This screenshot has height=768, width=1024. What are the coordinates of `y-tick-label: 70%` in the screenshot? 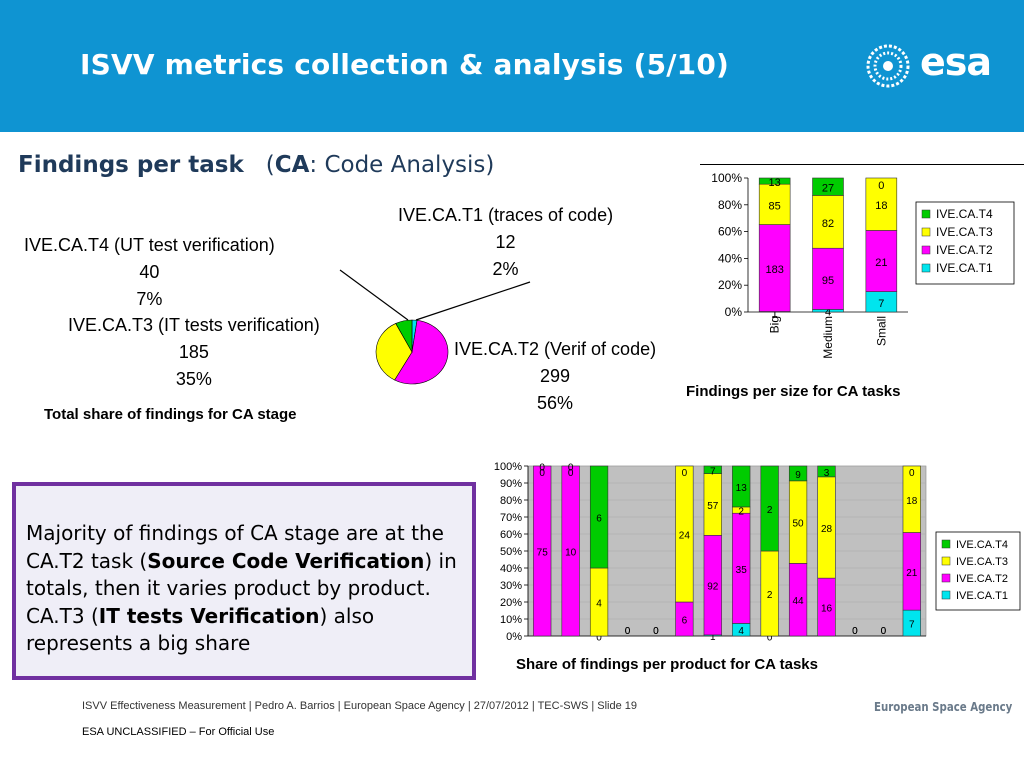 It's located at (511, 518).